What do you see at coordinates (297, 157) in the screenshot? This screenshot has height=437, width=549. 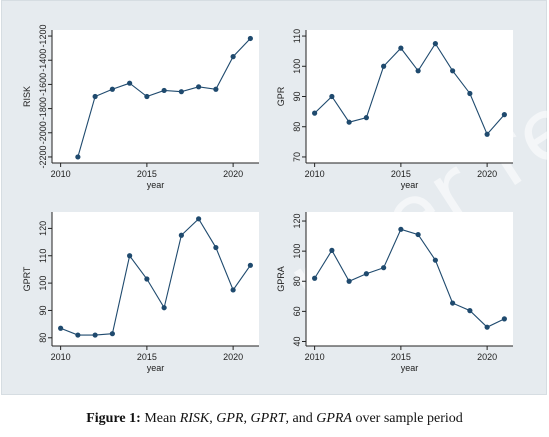 I see `y-tick-label: 70` at bounding box center [297, 157].